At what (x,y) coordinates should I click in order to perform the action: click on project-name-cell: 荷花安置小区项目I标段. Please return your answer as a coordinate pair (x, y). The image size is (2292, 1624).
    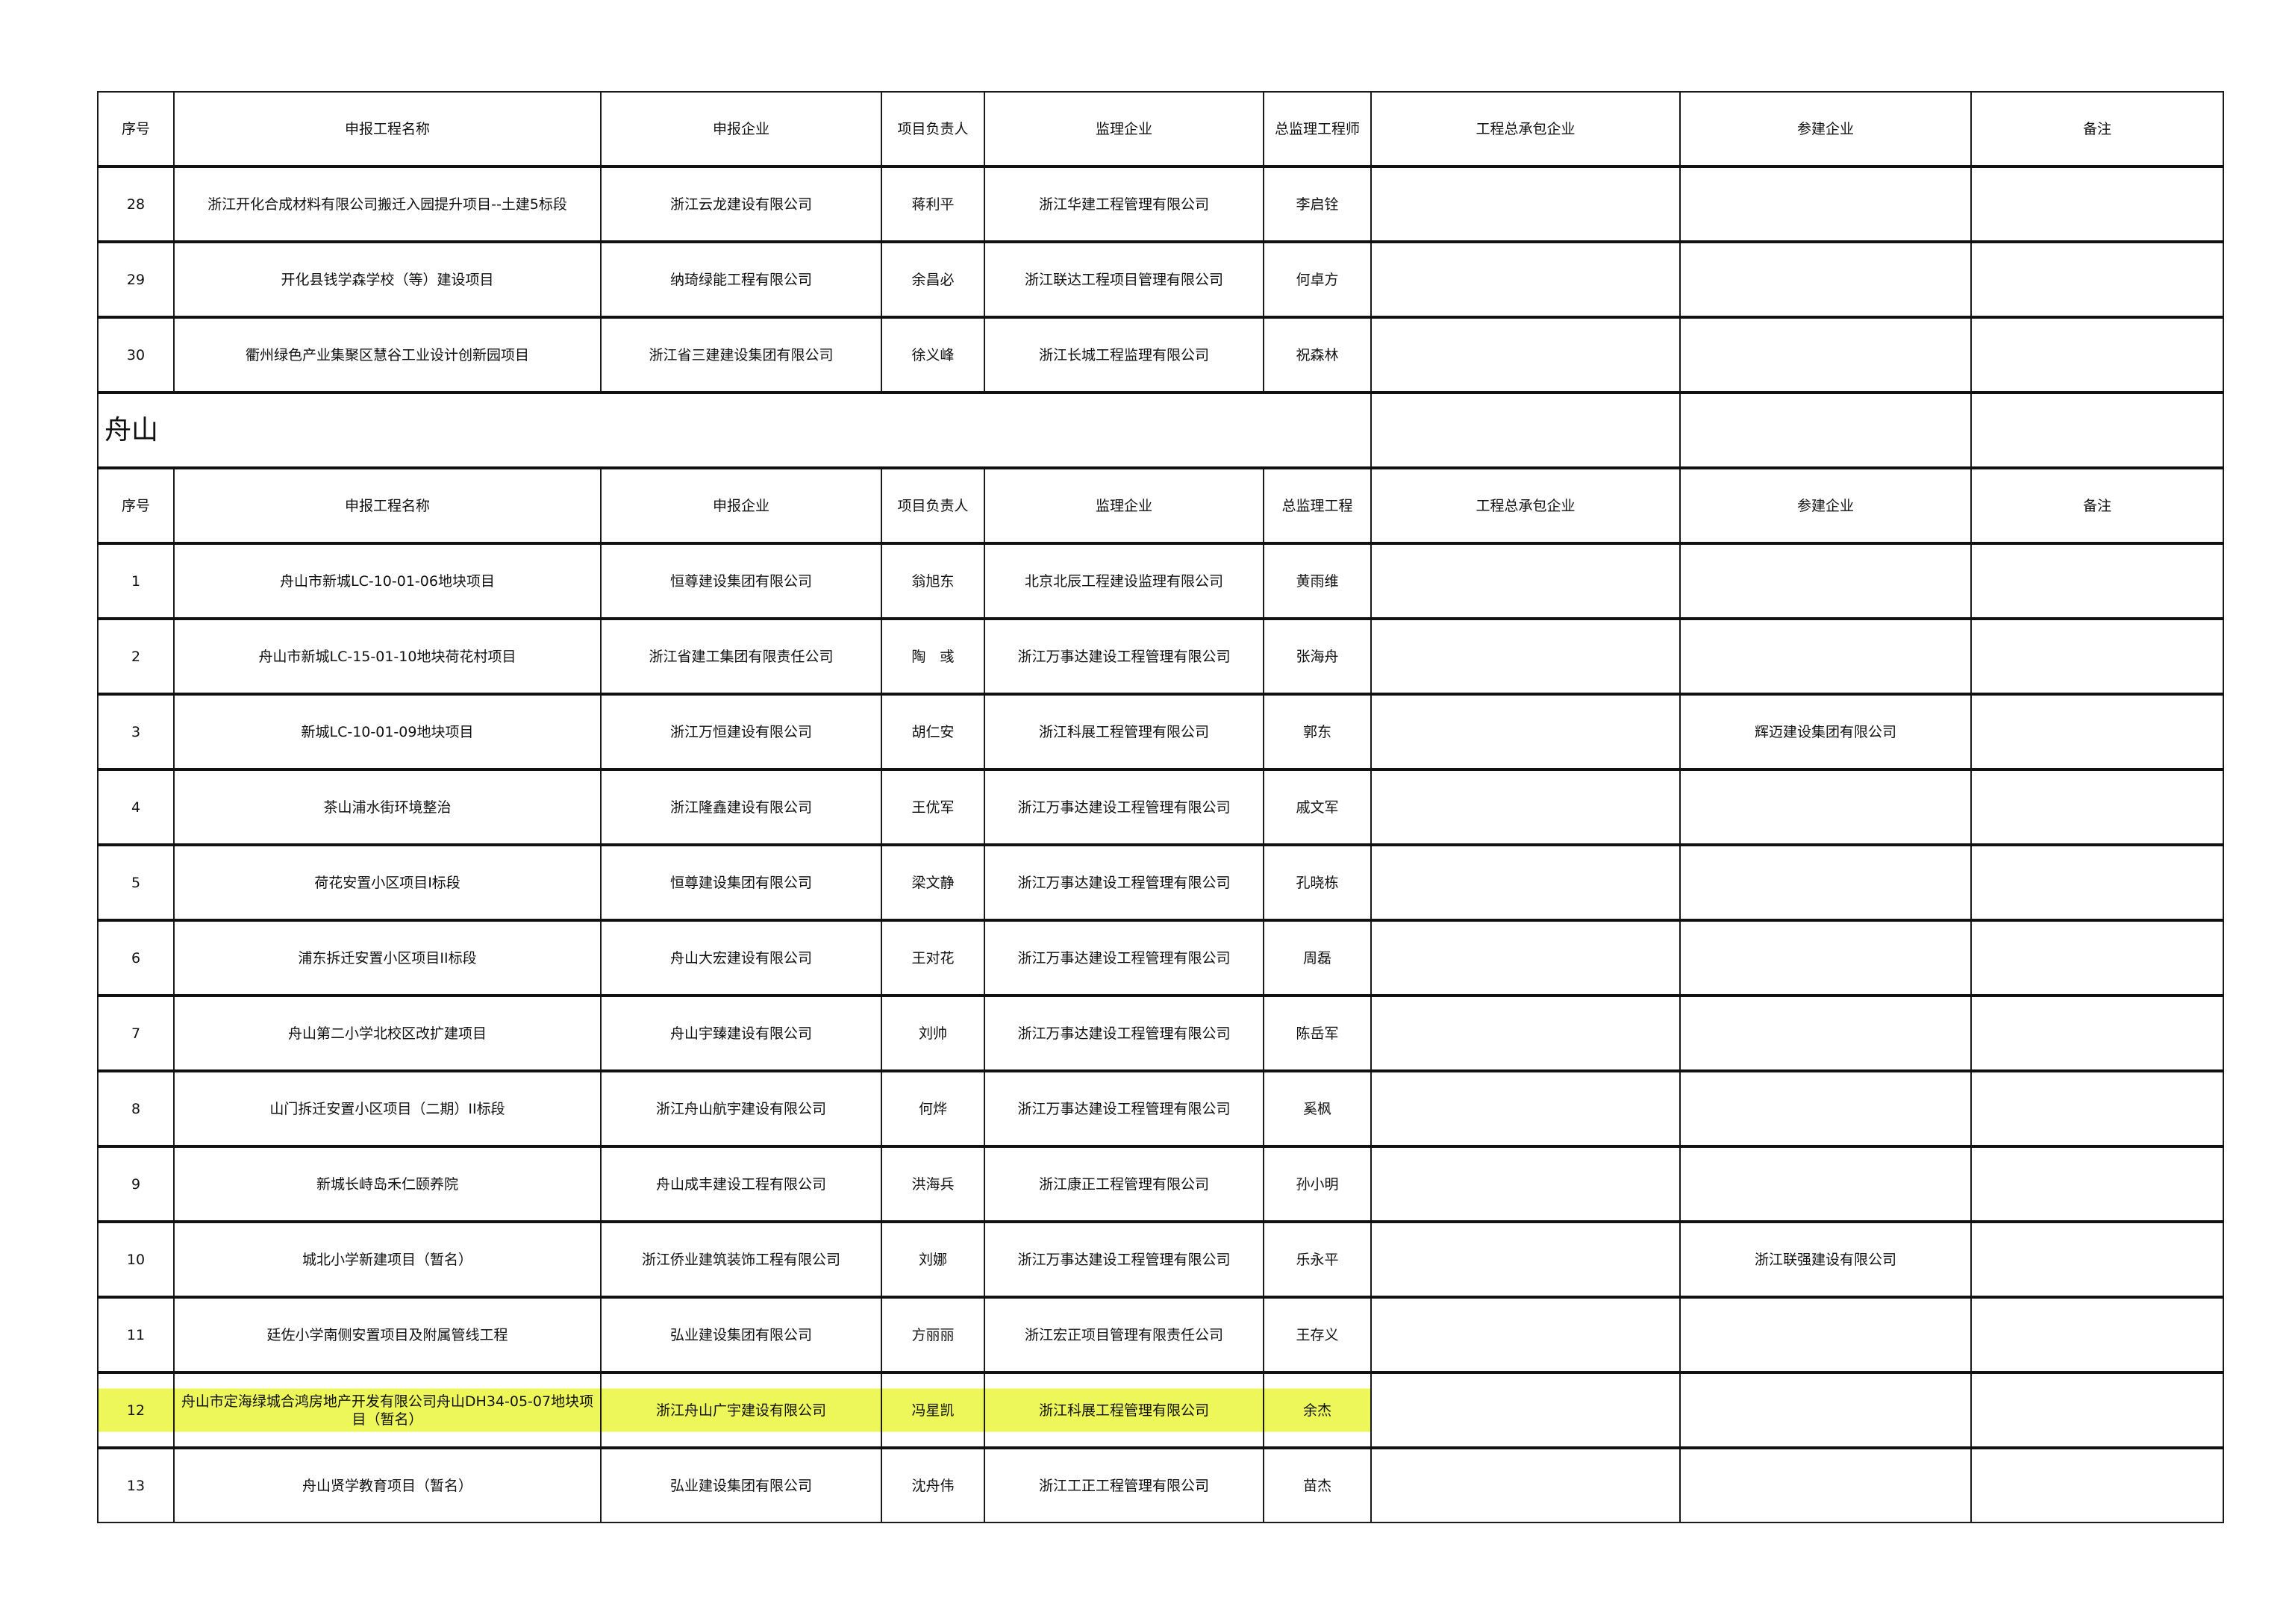
    Looking at the image, I should click on (387, 882).